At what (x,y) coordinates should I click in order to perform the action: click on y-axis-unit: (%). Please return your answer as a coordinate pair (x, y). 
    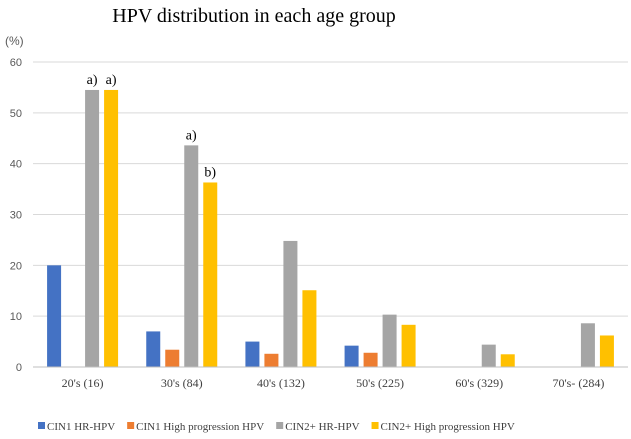
    Looking at the image, I should click on (14, 41).